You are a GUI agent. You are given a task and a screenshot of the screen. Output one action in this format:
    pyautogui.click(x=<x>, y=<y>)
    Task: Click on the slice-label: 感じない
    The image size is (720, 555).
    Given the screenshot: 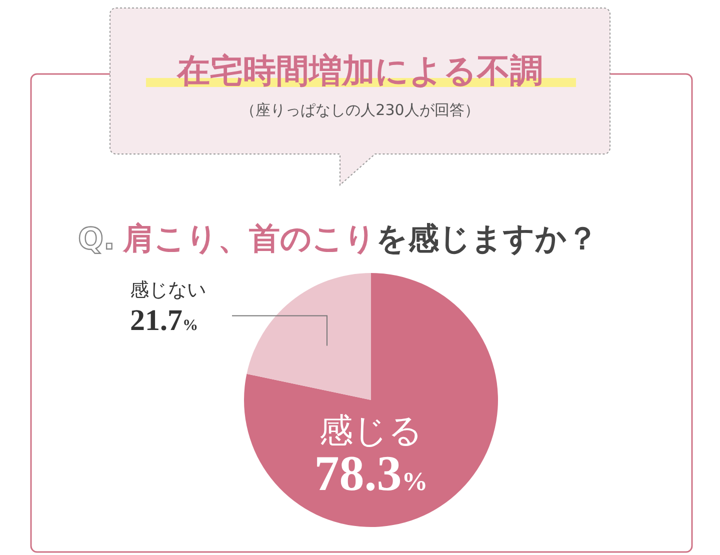 What is the action you would take?
    pyautogui.click(x=168, y=289)
    